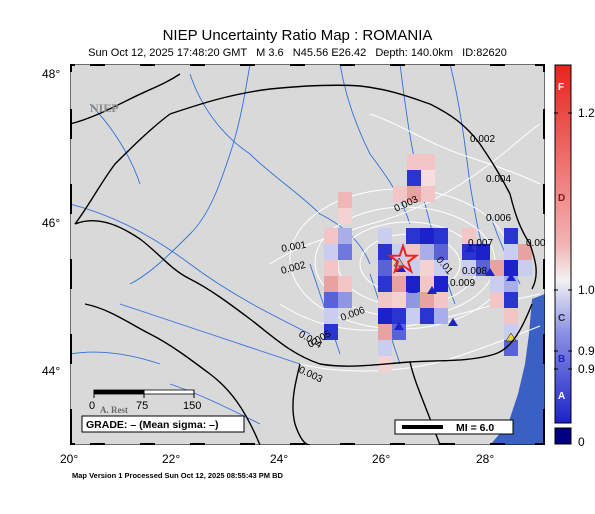  What do you see at coordinates (586, 290) in the screenshot?
I see `colorbar-value: 1.0` at bounding box center [586, 290].